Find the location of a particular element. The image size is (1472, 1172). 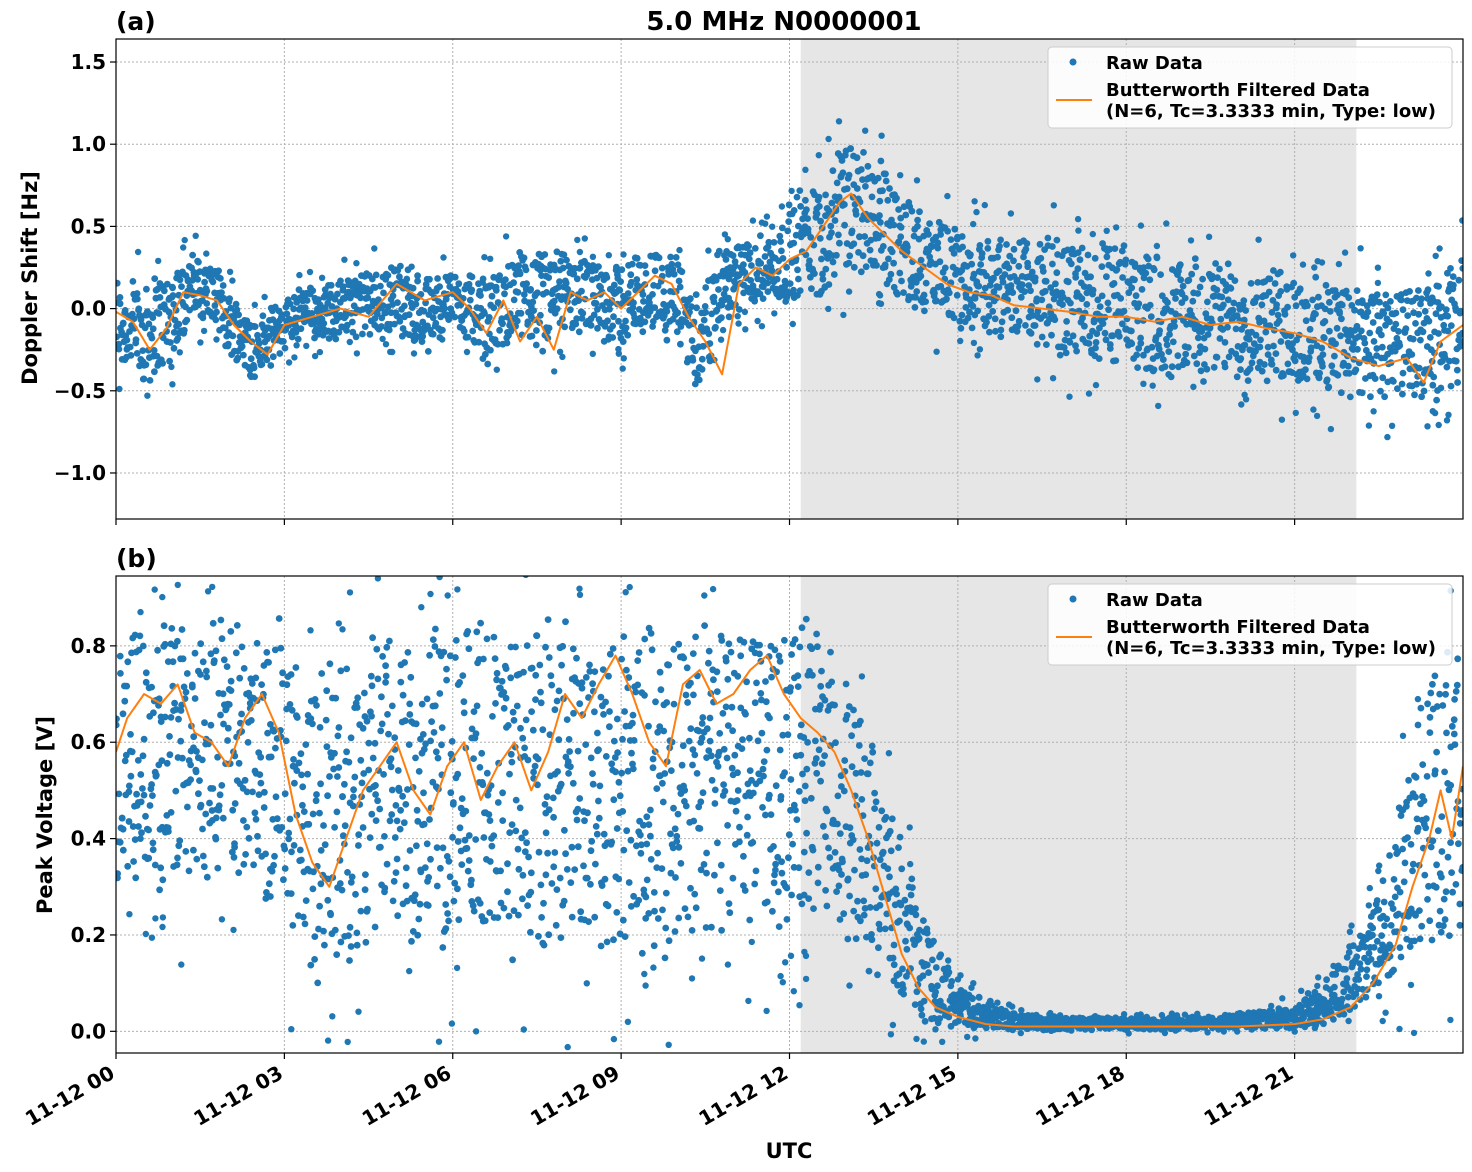

legend-filtered-label-a-line2: (N=6, Tc=3.3333 min, Type: low) is located at coordinates (1271, 111).